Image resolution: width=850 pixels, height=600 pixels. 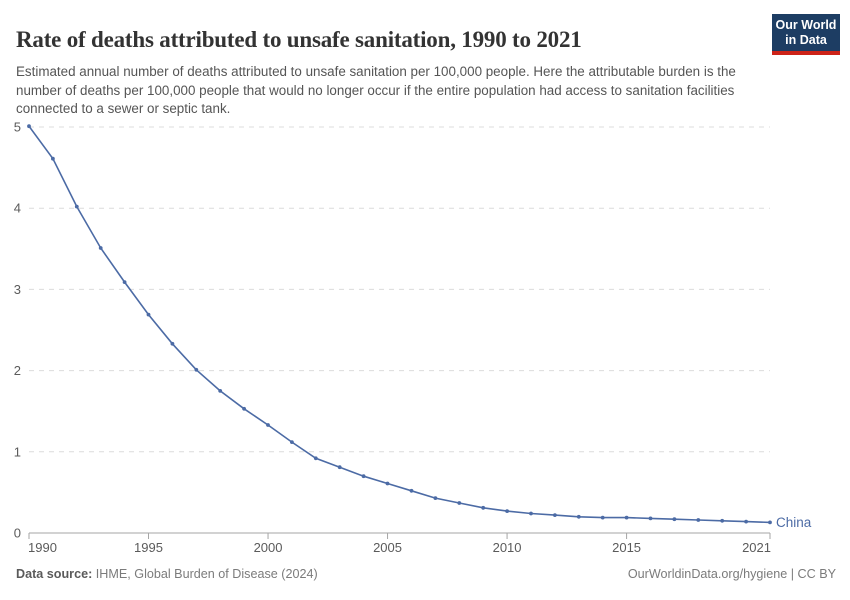 What do you see at coordinates (626, 547) in the screenshot?
I see `x-tick-label: 2015` at bounding box center [626, 547].